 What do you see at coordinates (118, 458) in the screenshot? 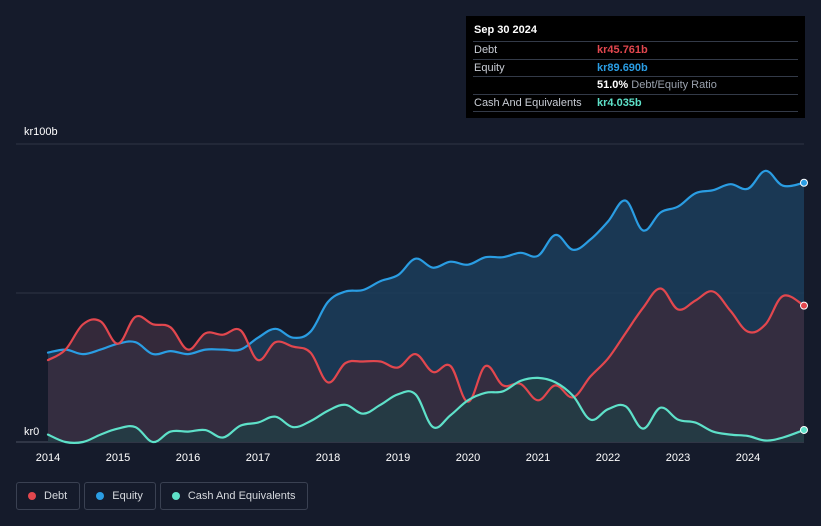
I see `x-tick-label-2015: 2015` at bounding box center [118, 458].